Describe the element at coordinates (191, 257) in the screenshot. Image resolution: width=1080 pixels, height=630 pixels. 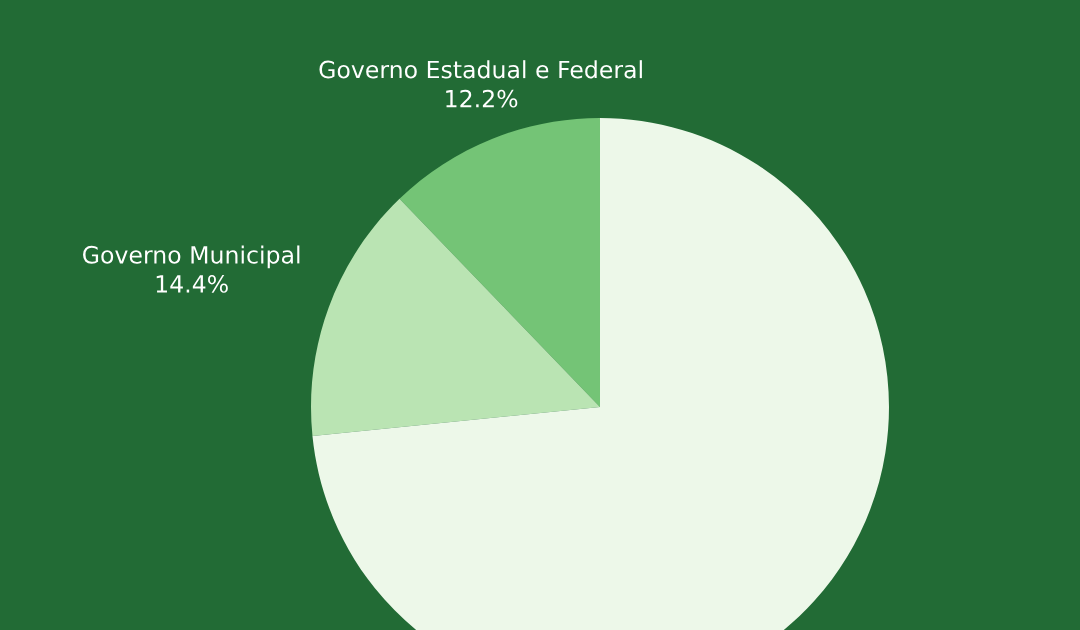
I see `slice-label: Governo Municipal` at that location.